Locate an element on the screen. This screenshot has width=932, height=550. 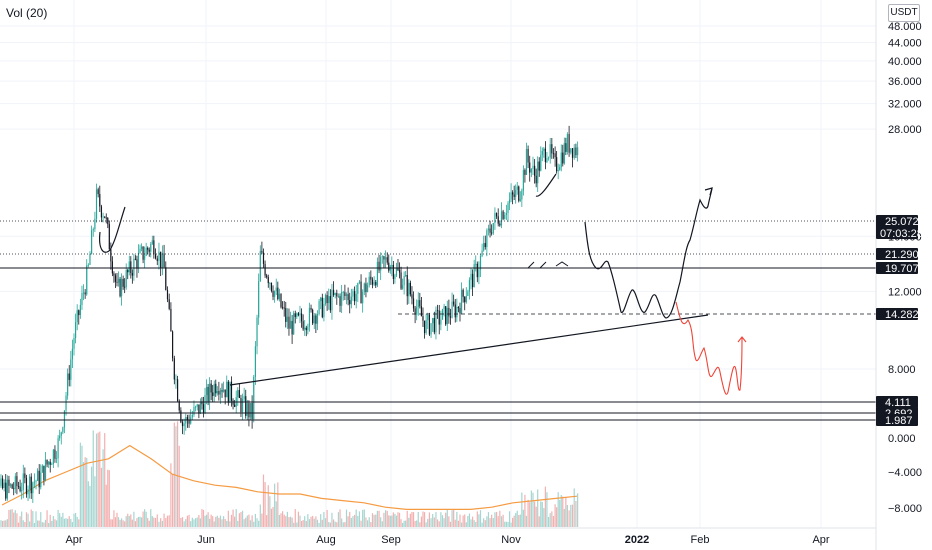
price-badge-value: 4.111 is located at coordinates (898, 403).